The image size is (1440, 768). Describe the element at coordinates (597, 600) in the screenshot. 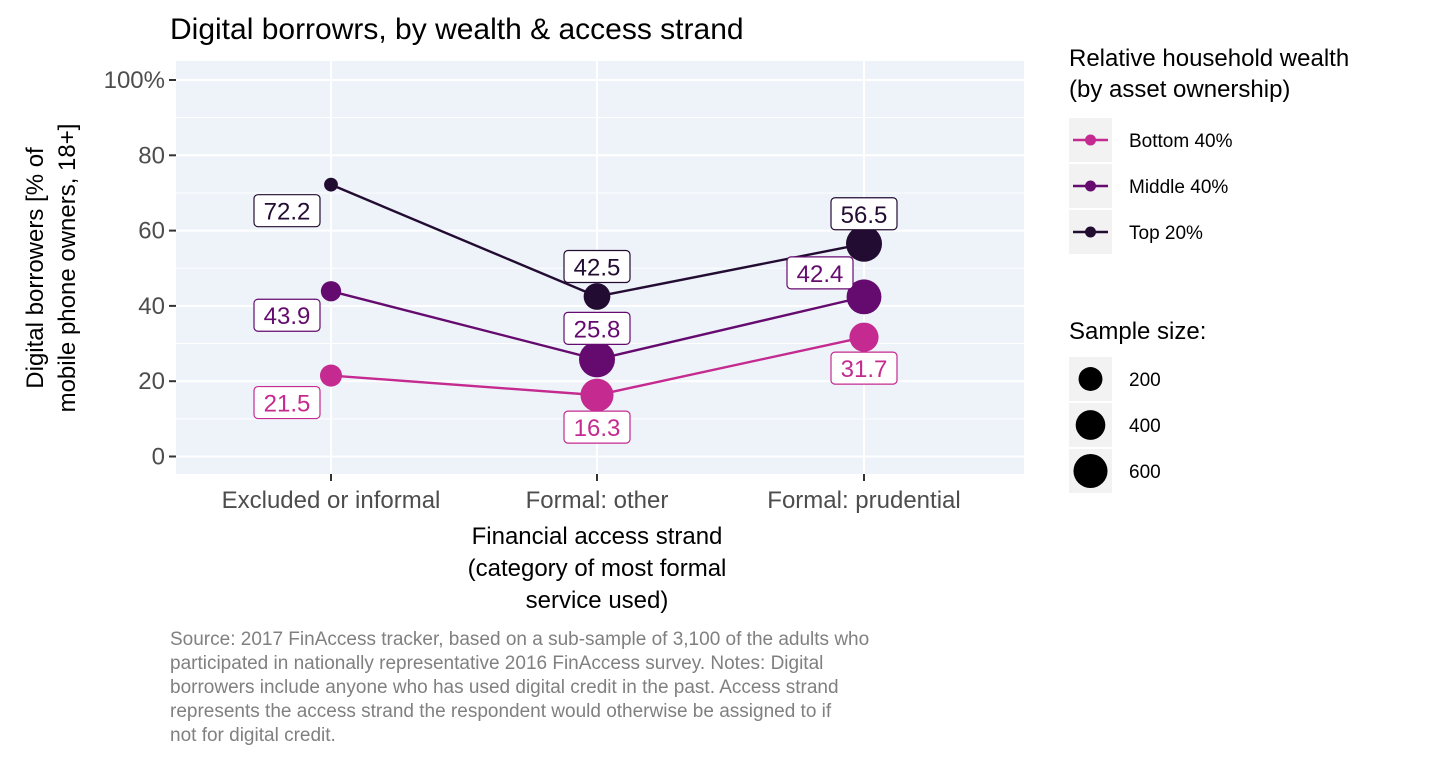

I see `x-axis-title: service used)` at that location.